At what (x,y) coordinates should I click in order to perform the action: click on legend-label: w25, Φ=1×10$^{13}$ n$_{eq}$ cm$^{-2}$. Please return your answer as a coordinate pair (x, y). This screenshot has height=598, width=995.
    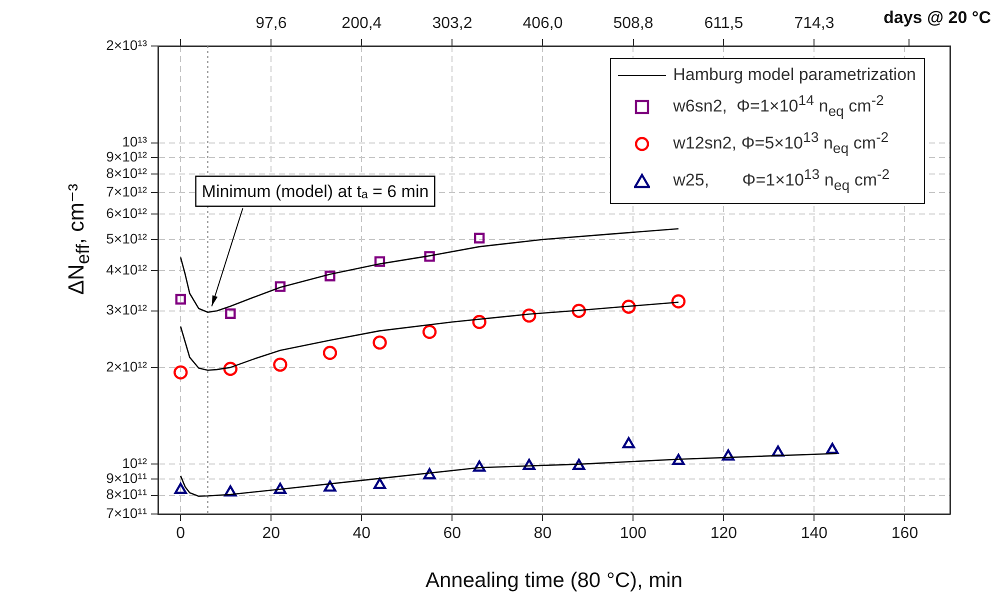
    Looking at the image, I should click on (781, 180).